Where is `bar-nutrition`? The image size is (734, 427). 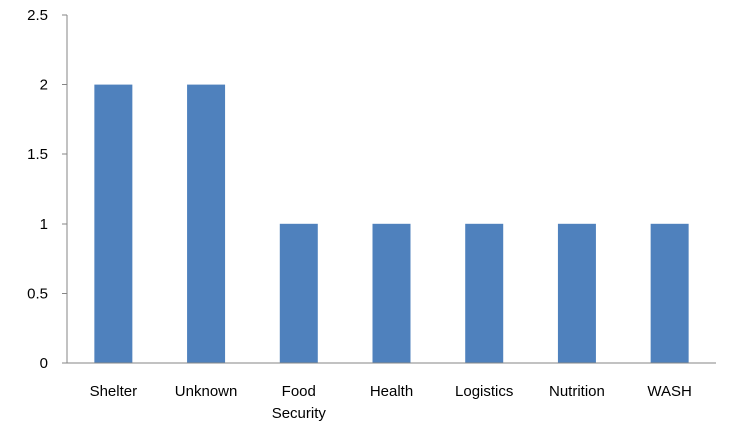
bar-nutrition is located at coordinates (576, 293).